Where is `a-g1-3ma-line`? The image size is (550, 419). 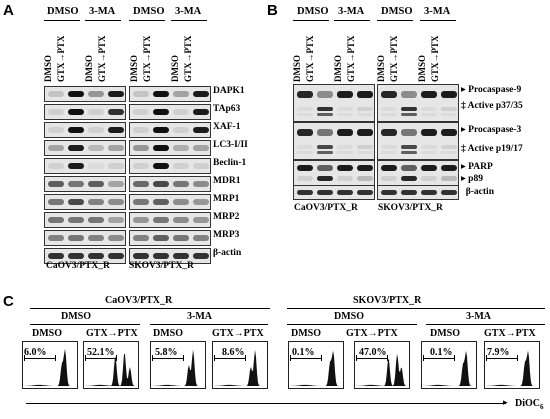 a-g1-3ma-line is located at coordinates (103, 20).